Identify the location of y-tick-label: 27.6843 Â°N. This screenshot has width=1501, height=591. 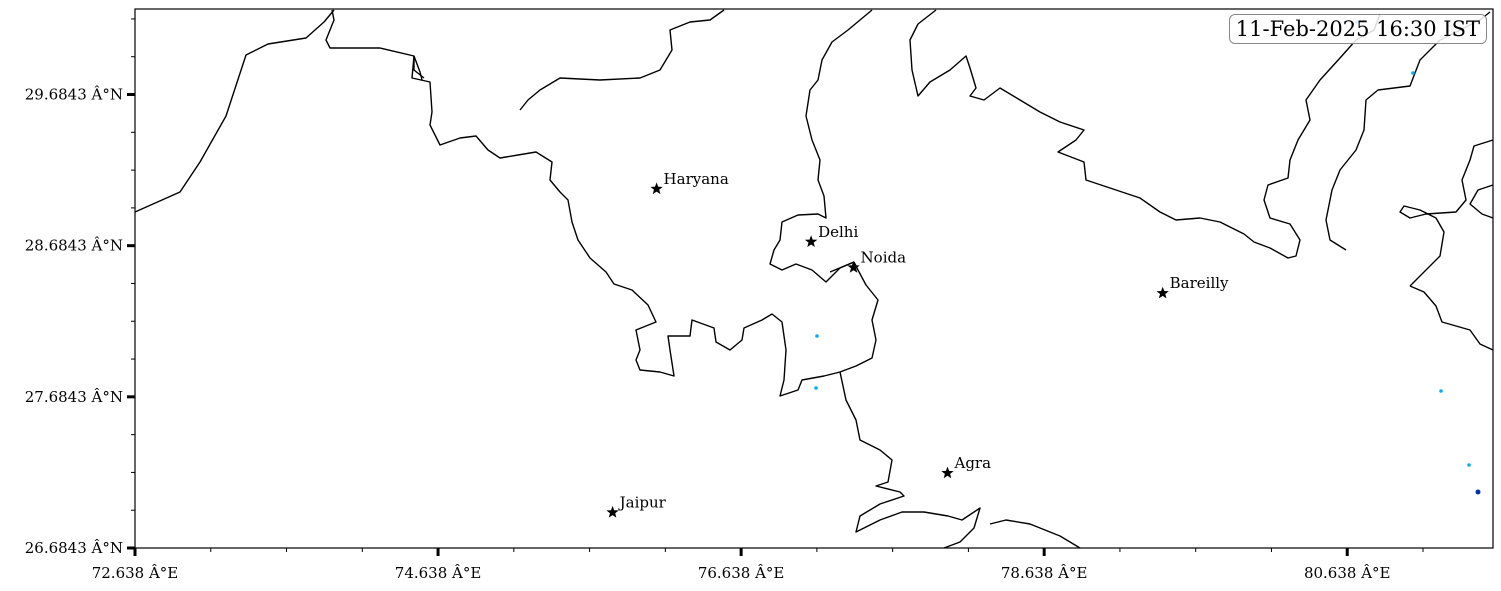
(74, 397).